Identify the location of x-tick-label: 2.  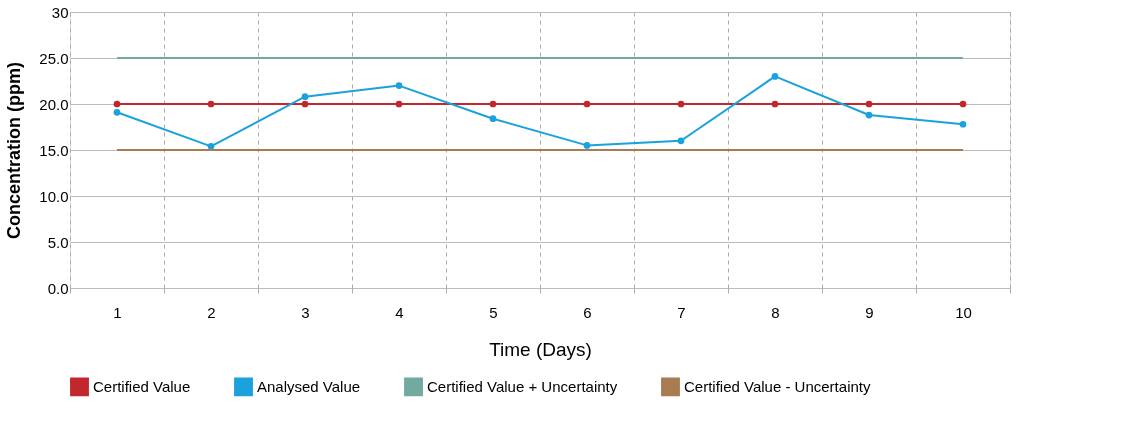
(211, 312).